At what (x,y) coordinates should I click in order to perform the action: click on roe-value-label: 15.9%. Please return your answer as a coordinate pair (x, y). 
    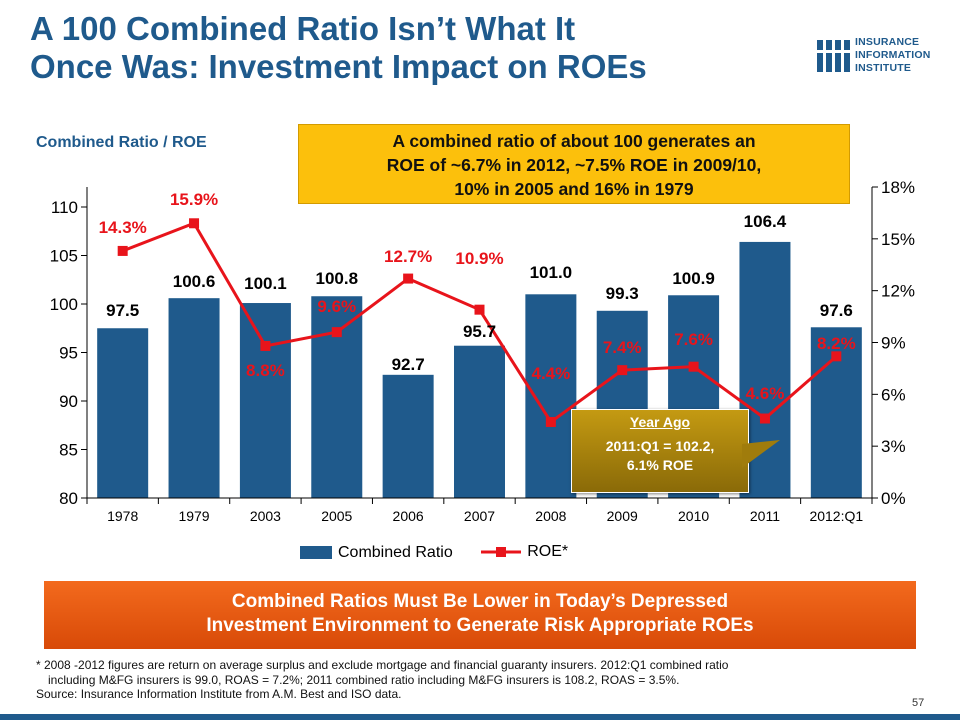
    Looking at the image, I should click on (194, 199).